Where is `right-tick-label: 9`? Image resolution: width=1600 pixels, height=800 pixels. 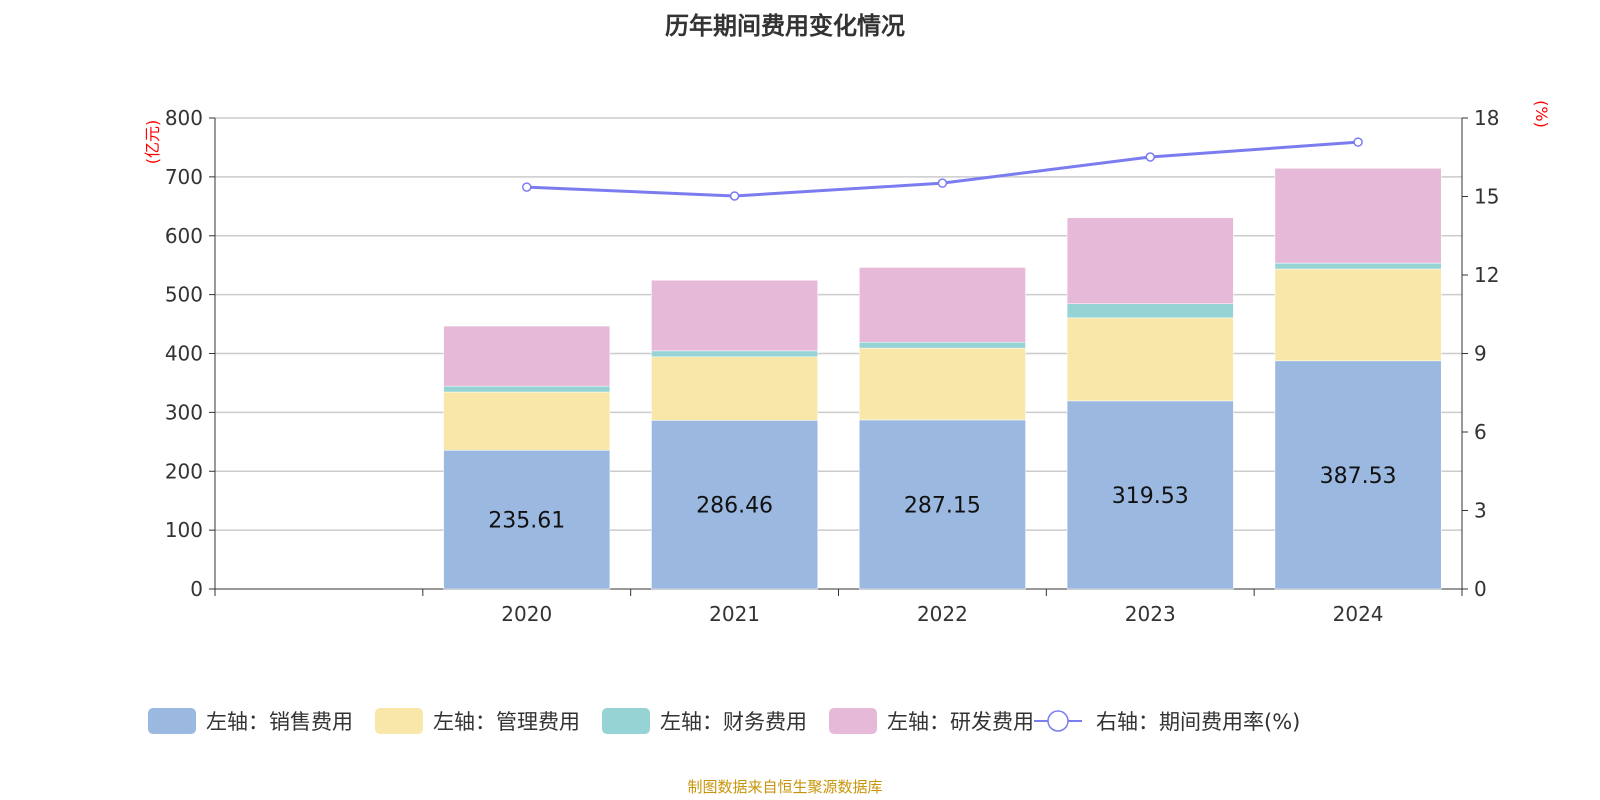 right-tick-label: 9 is located at coordinates (1480, 354).